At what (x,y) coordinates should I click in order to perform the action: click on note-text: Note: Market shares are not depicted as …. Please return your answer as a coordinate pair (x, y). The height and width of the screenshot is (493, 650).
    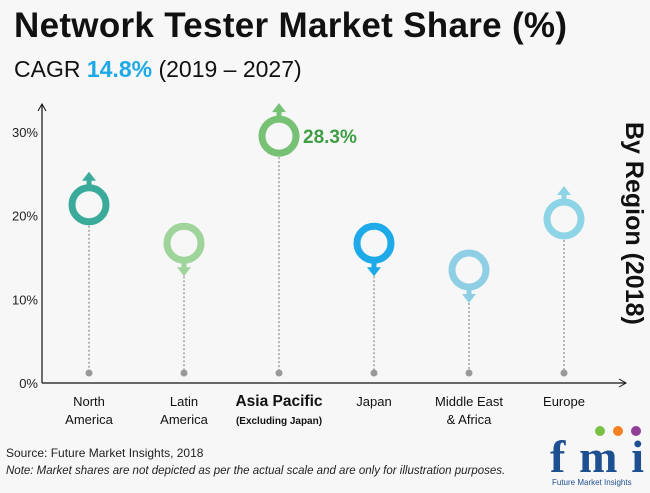
    Looking at the image, I should click on (256, 471).